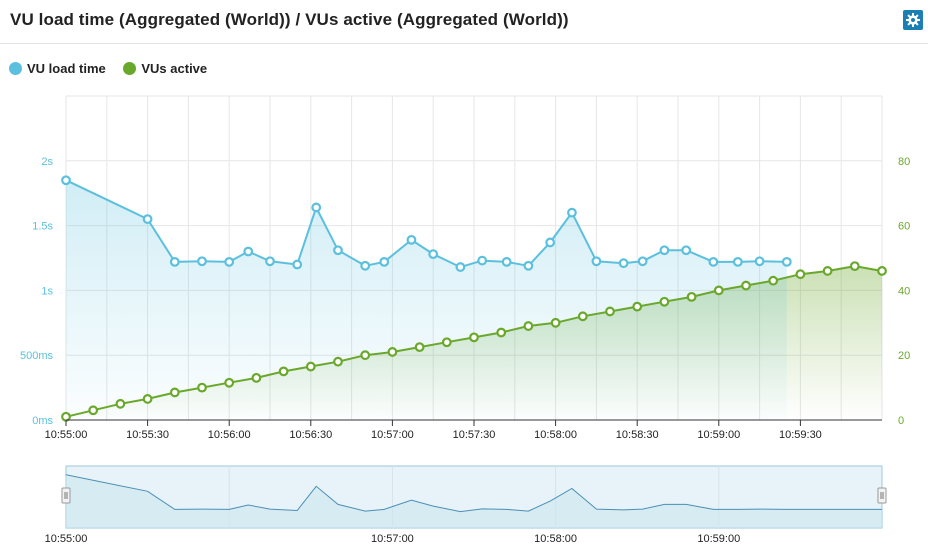 This screenshot has height=548, width=928. What do you see at coordinates (66, 539) in the screenshot?
I see `navigator-tick-label: 10:55:00` at bounding box center [66, 539].